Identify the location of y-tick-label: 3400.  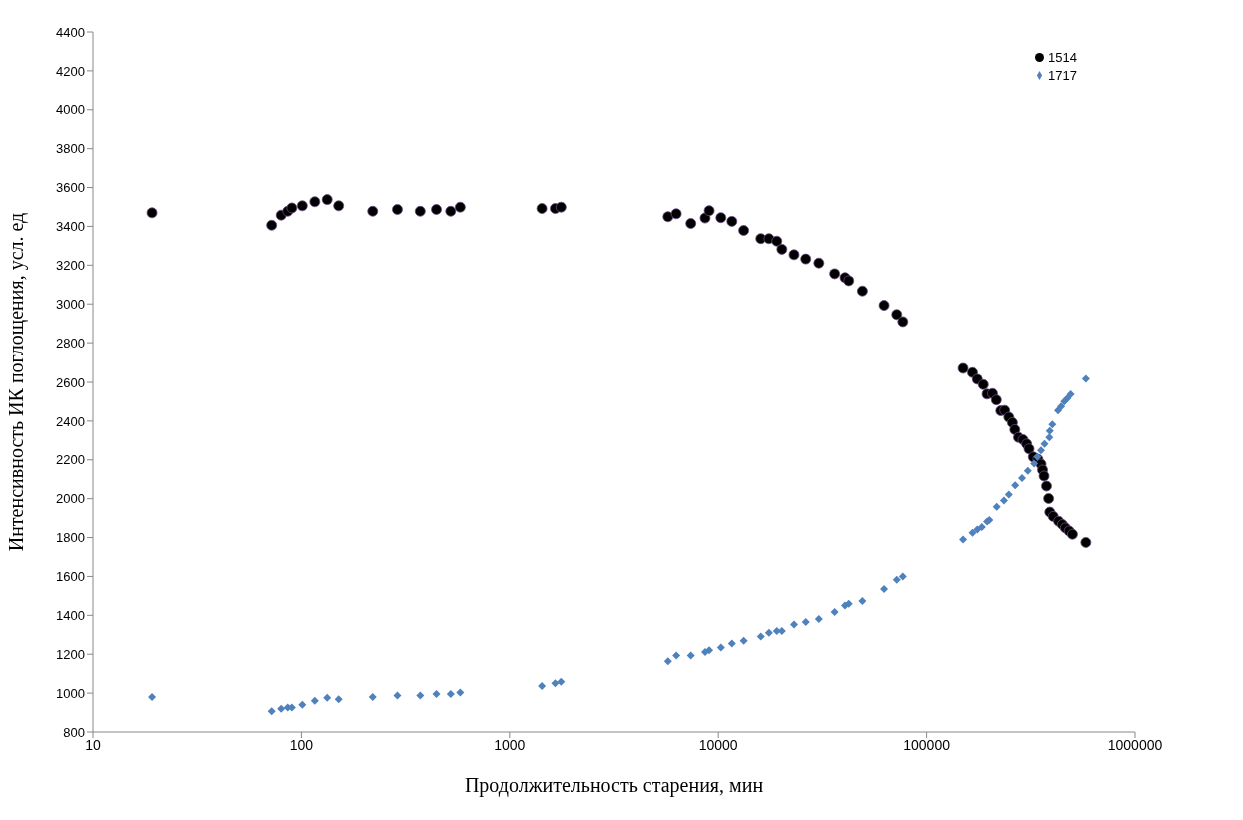
(70, 227).